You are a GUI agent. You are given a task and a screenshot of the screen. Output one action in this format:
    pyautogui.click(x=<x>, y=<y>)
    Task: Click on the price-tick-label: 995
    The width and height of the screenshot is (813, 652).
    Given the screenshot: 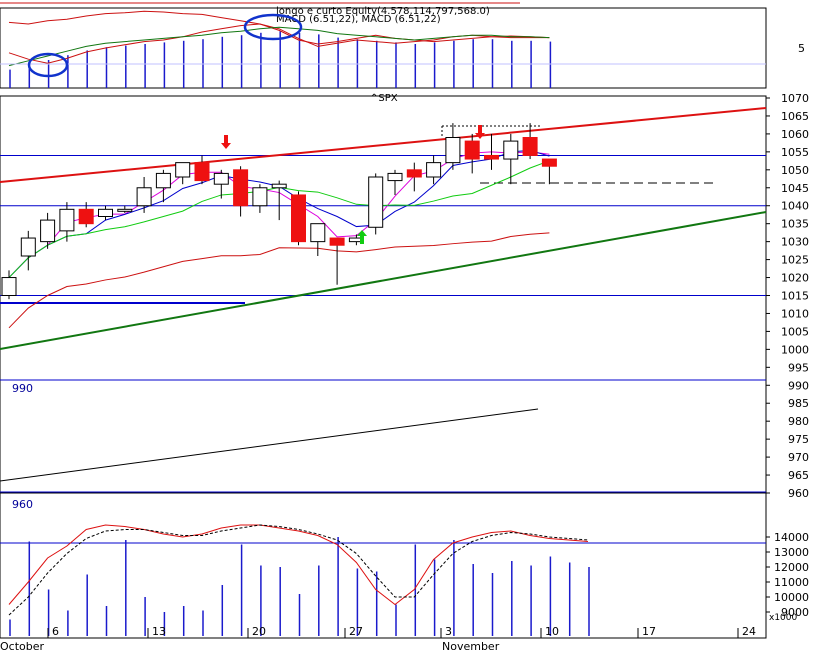 What is the action you would take?
    pyautogui.click(x=798, y=367)
    